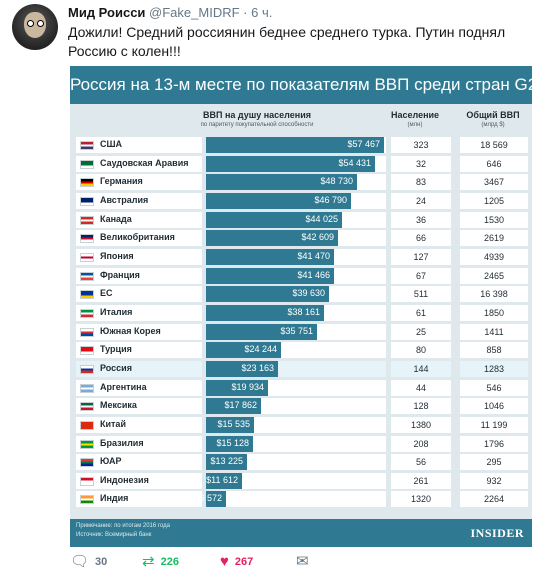 This screenshot has height=581, width=555. What do you see at coordinates (257, 125) in the screenshot?
I see `column-subheader-ppp: по паритету покупательной способности` at bounding box center [257, 125].